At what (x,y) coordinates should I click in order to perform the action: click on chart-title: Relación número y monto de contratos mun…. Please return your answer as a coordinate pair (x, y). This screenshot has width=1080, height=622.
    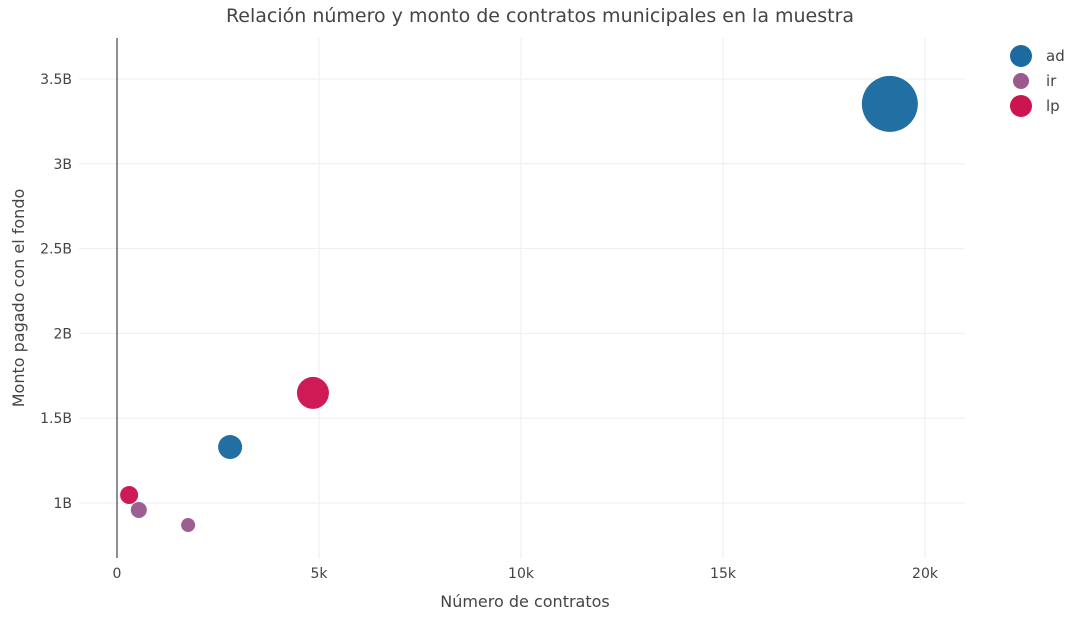
    Looking at the image, I should click on (540, 16).